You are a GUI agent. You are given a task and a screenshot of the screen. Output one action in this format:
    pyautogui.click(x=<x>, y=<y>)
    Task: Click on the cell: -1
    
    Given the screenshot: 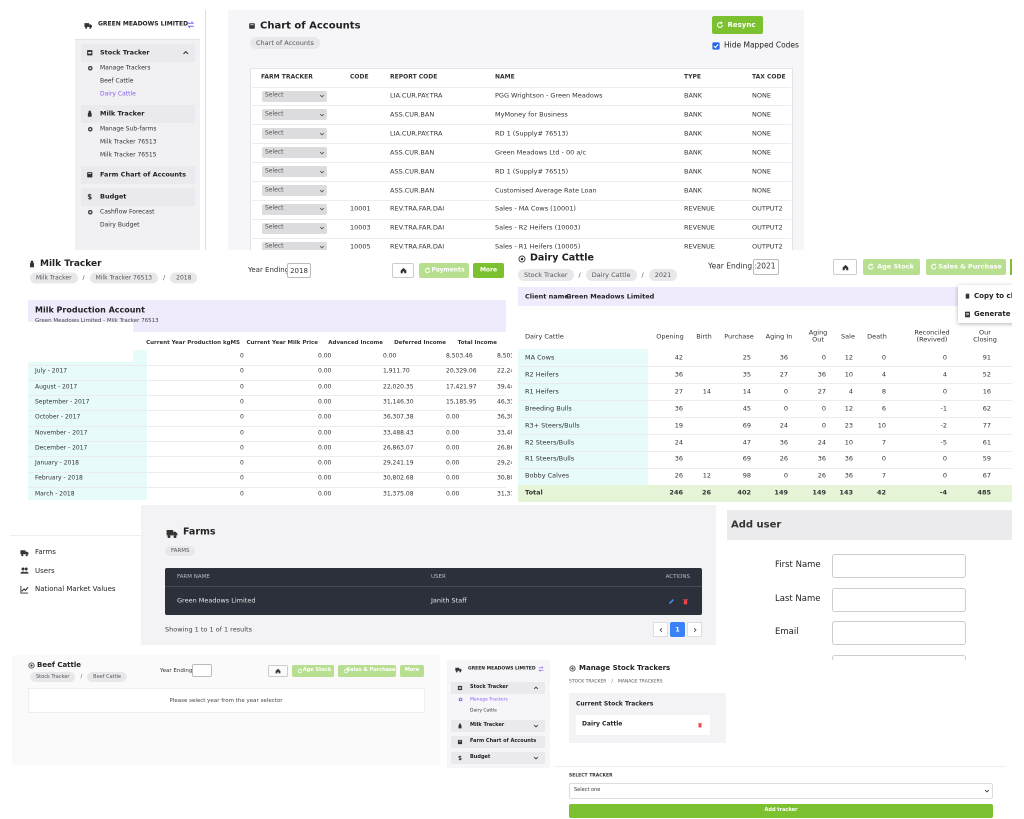 What is the action you would take?
    pyautogui.click(x=943, y=407)
    